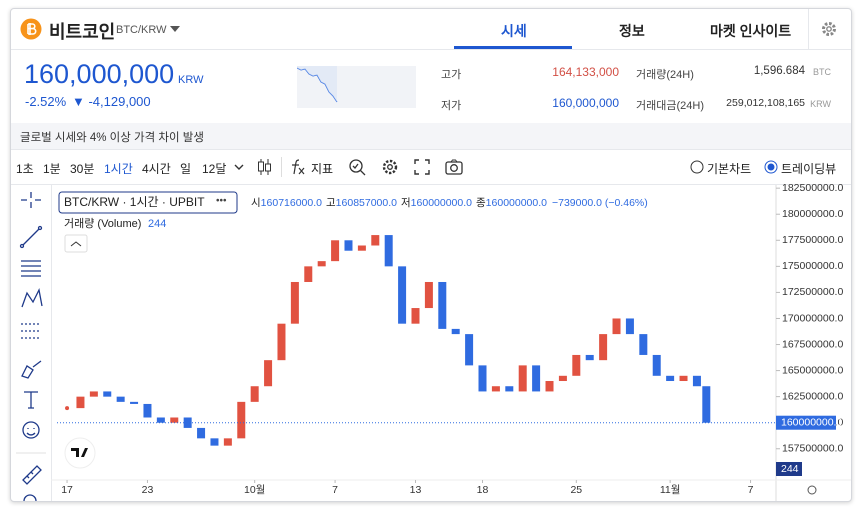 This screenshot has height=509, width=860. What do you see at coordinates (812, 490) in the screenshot?
I see `reset-icon` at bounding box center [812, 490].